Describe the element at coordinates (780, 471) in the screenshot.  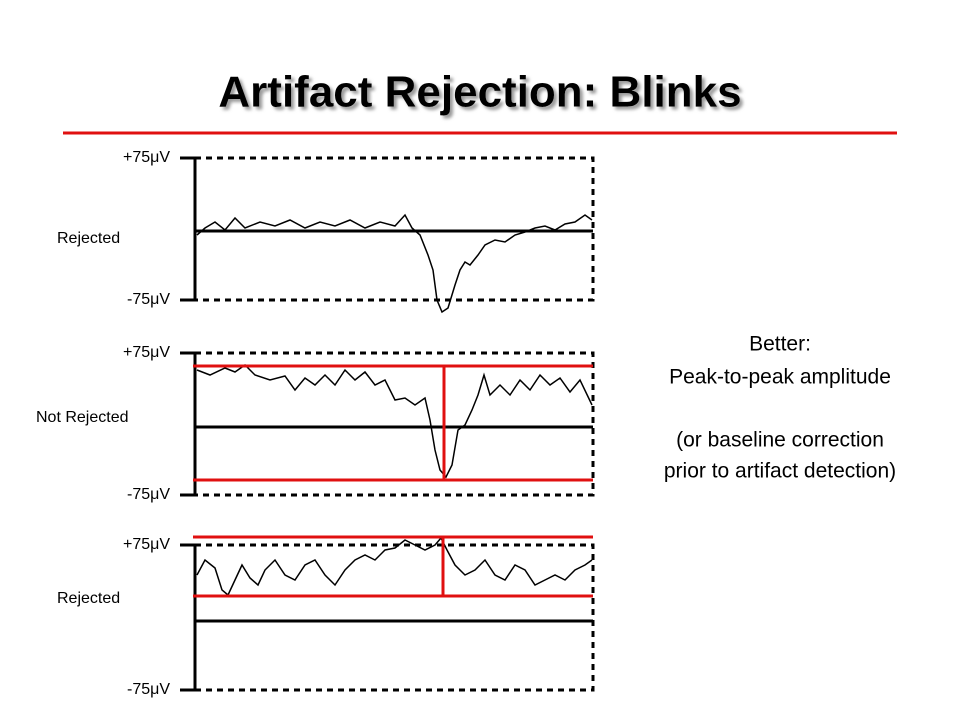
I see `note-line: prior to artifact detection)` at that location.